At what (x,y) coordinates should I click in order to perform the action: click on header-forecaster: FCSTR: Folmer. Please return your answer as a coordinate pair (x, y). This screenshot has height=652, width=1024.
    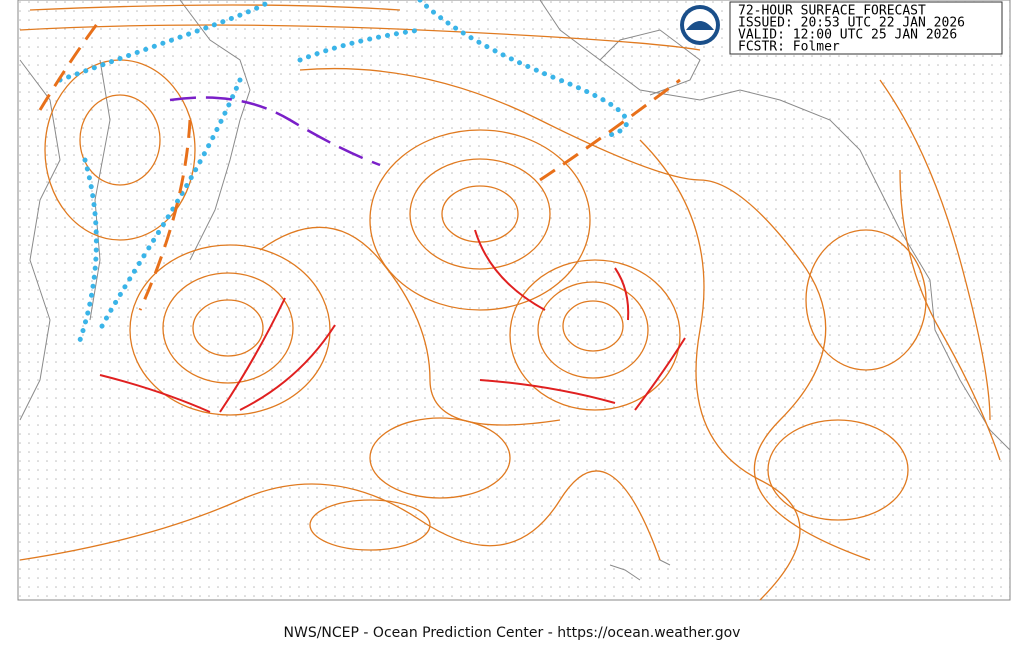
    Looking at the image, I should click on (789, 47).